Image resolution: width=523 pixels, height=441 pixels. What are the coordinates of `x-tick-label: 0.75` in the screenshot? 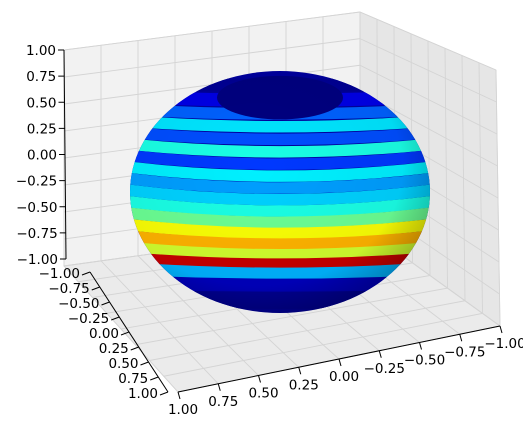 It's located at (223, 402).